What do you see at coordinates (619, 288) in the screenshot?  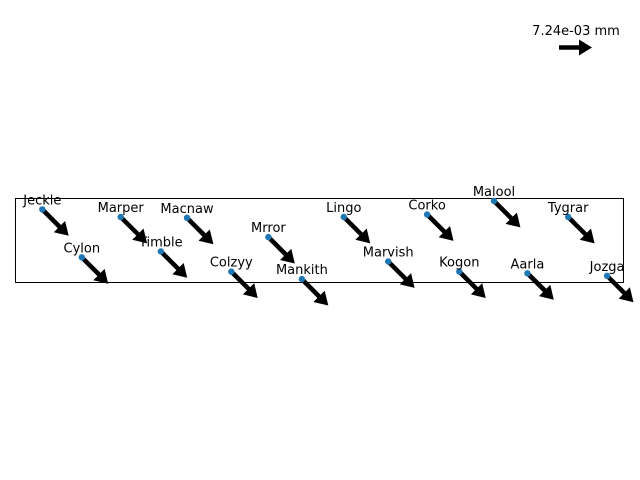 I see `arrow-jozga` at bounding box center [619, 288].